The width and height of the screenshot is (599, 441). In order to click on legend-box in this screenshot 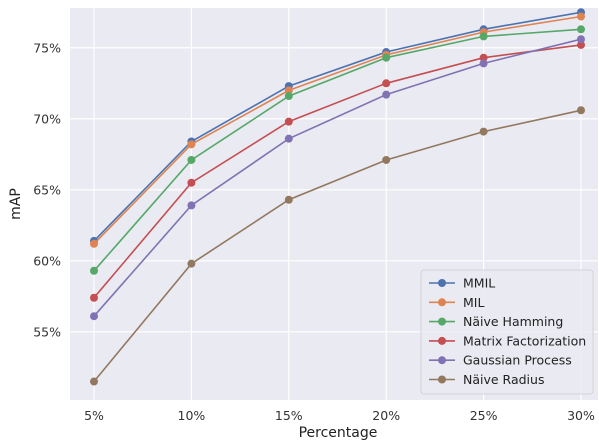, I will do `click(507, 332)`.